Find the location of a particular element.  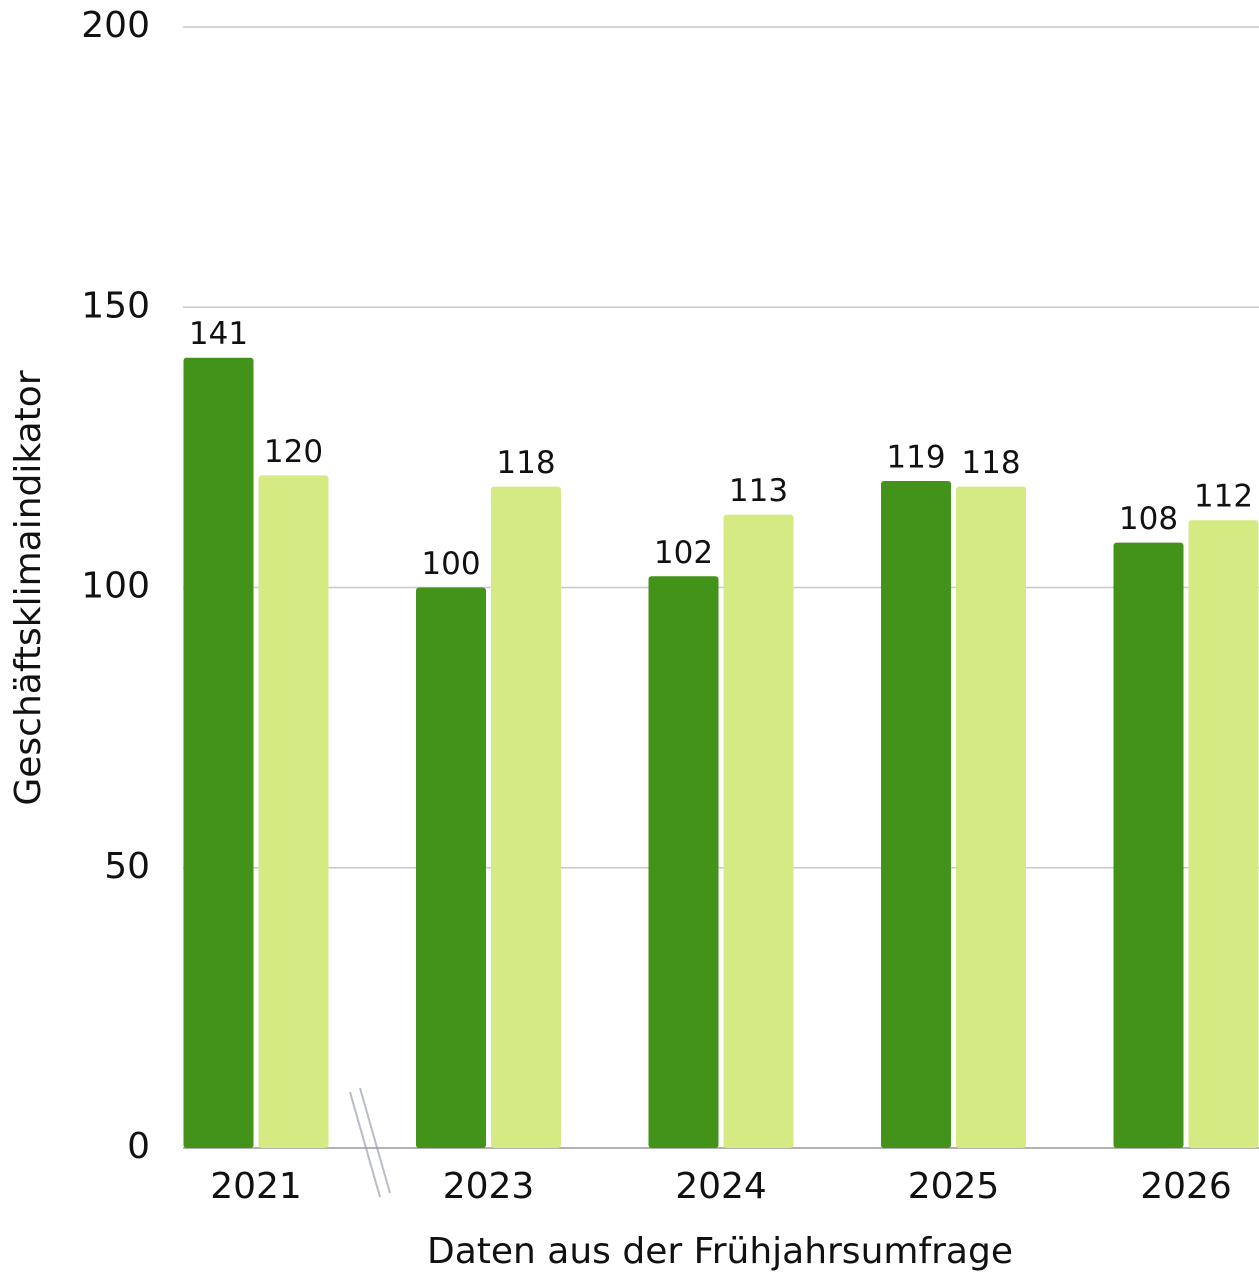

y-tick-label: 0 is located at coordinates (138, 1146).